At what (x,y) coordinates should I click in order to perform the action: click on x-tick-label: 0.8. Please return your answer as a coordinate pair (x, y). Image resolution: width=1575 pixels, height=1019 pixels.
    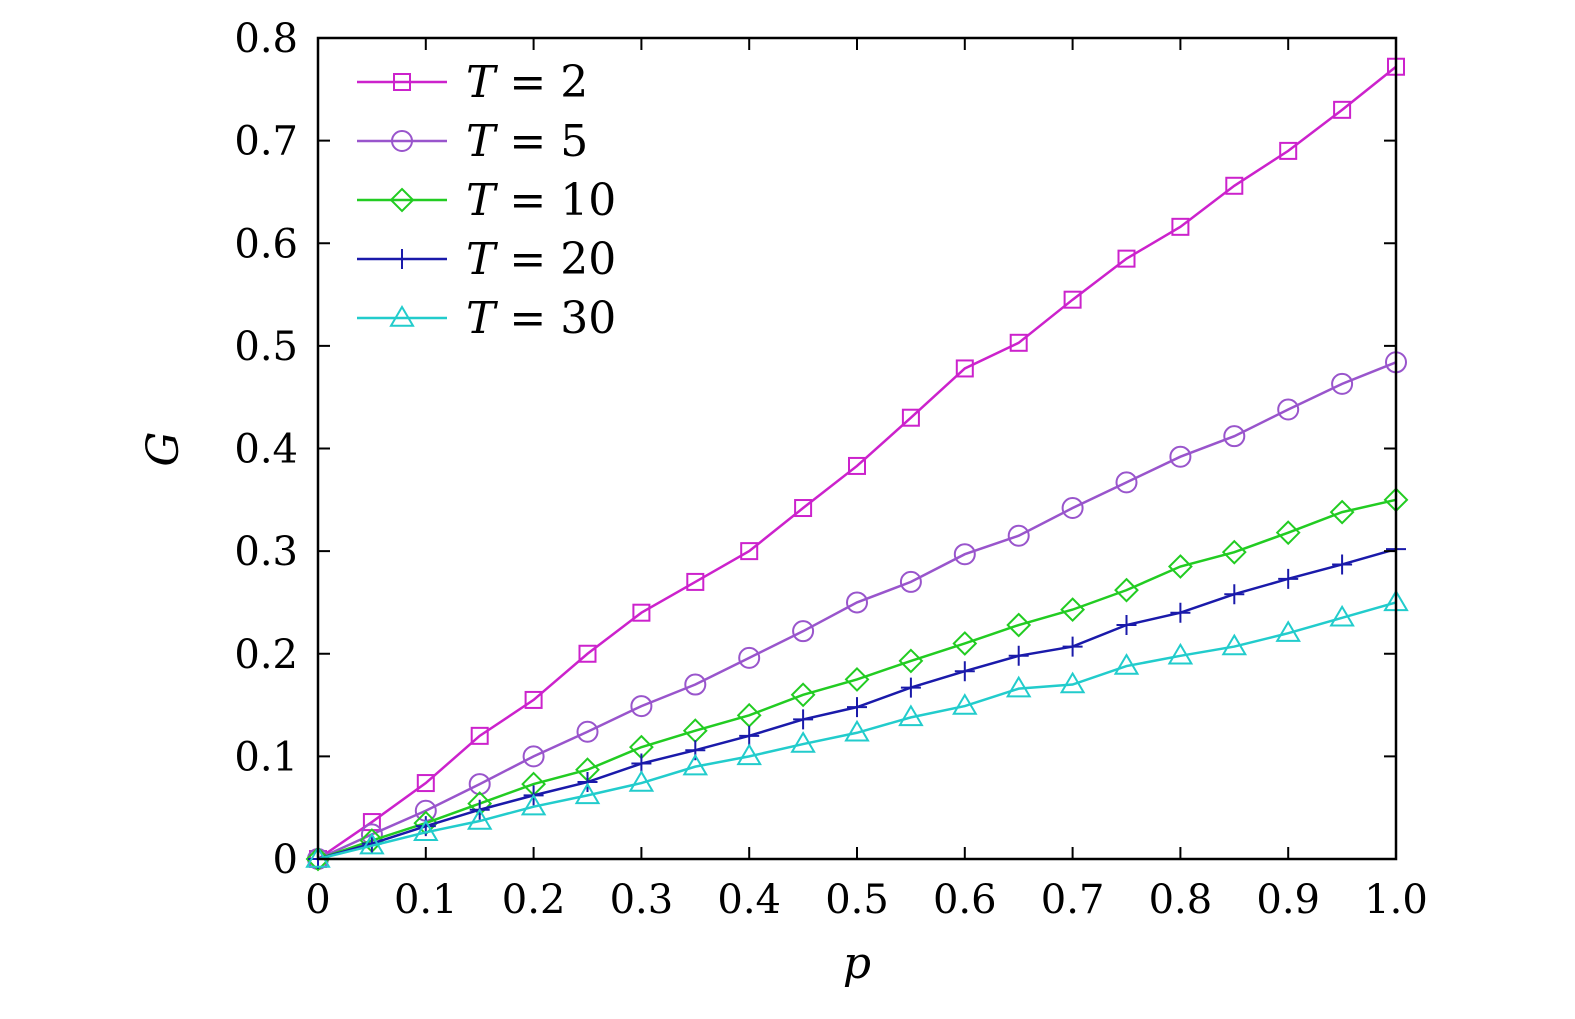
    Looking at the image, I should click on (1181, 900).